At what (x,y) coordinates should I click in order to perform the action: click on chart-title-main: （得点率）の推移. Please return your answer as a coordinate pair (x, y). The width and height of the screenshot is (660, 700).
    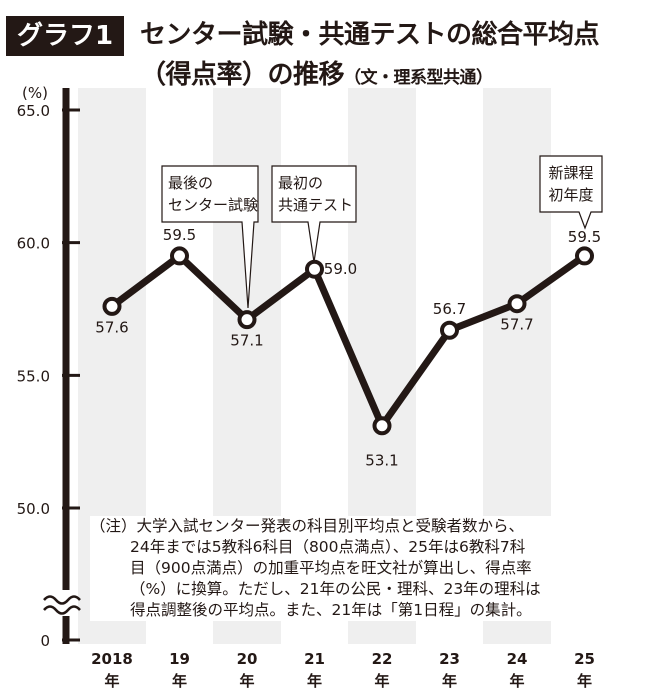
    Looking at the image, I should click on (242, 75).